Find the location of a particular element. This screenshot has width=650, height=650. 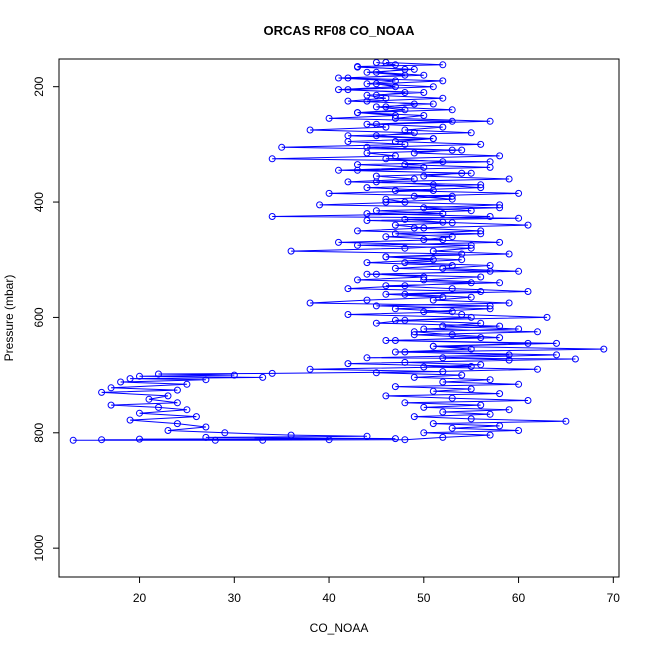

x-tick-label: 40 is located at coordinates (329, 598).